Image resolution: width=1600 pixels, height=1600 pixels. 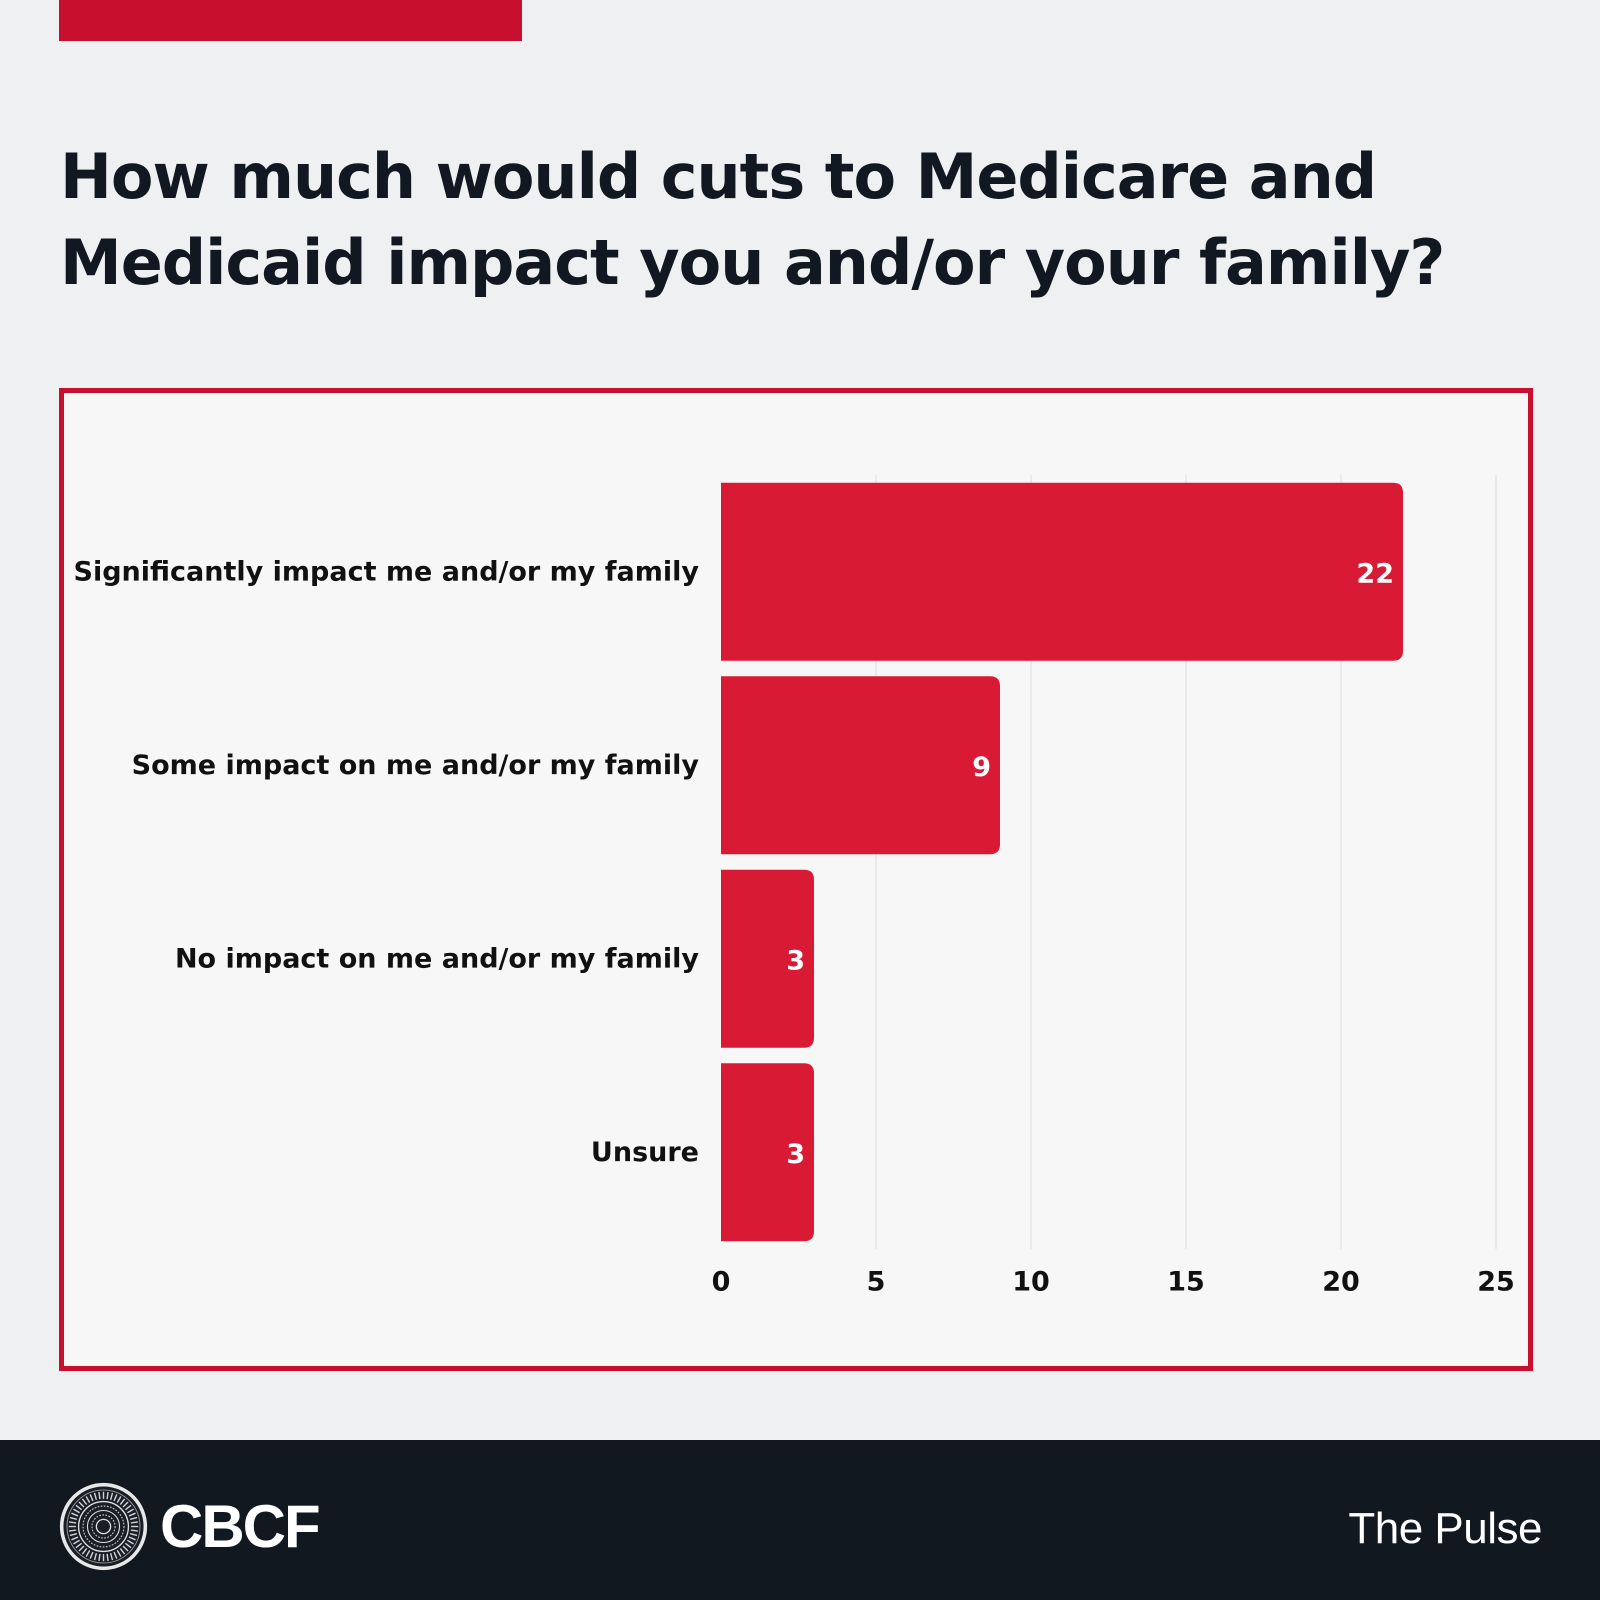 I want to click on category-label: Significantly impact me and/or my family, so click(x=387, y=571).